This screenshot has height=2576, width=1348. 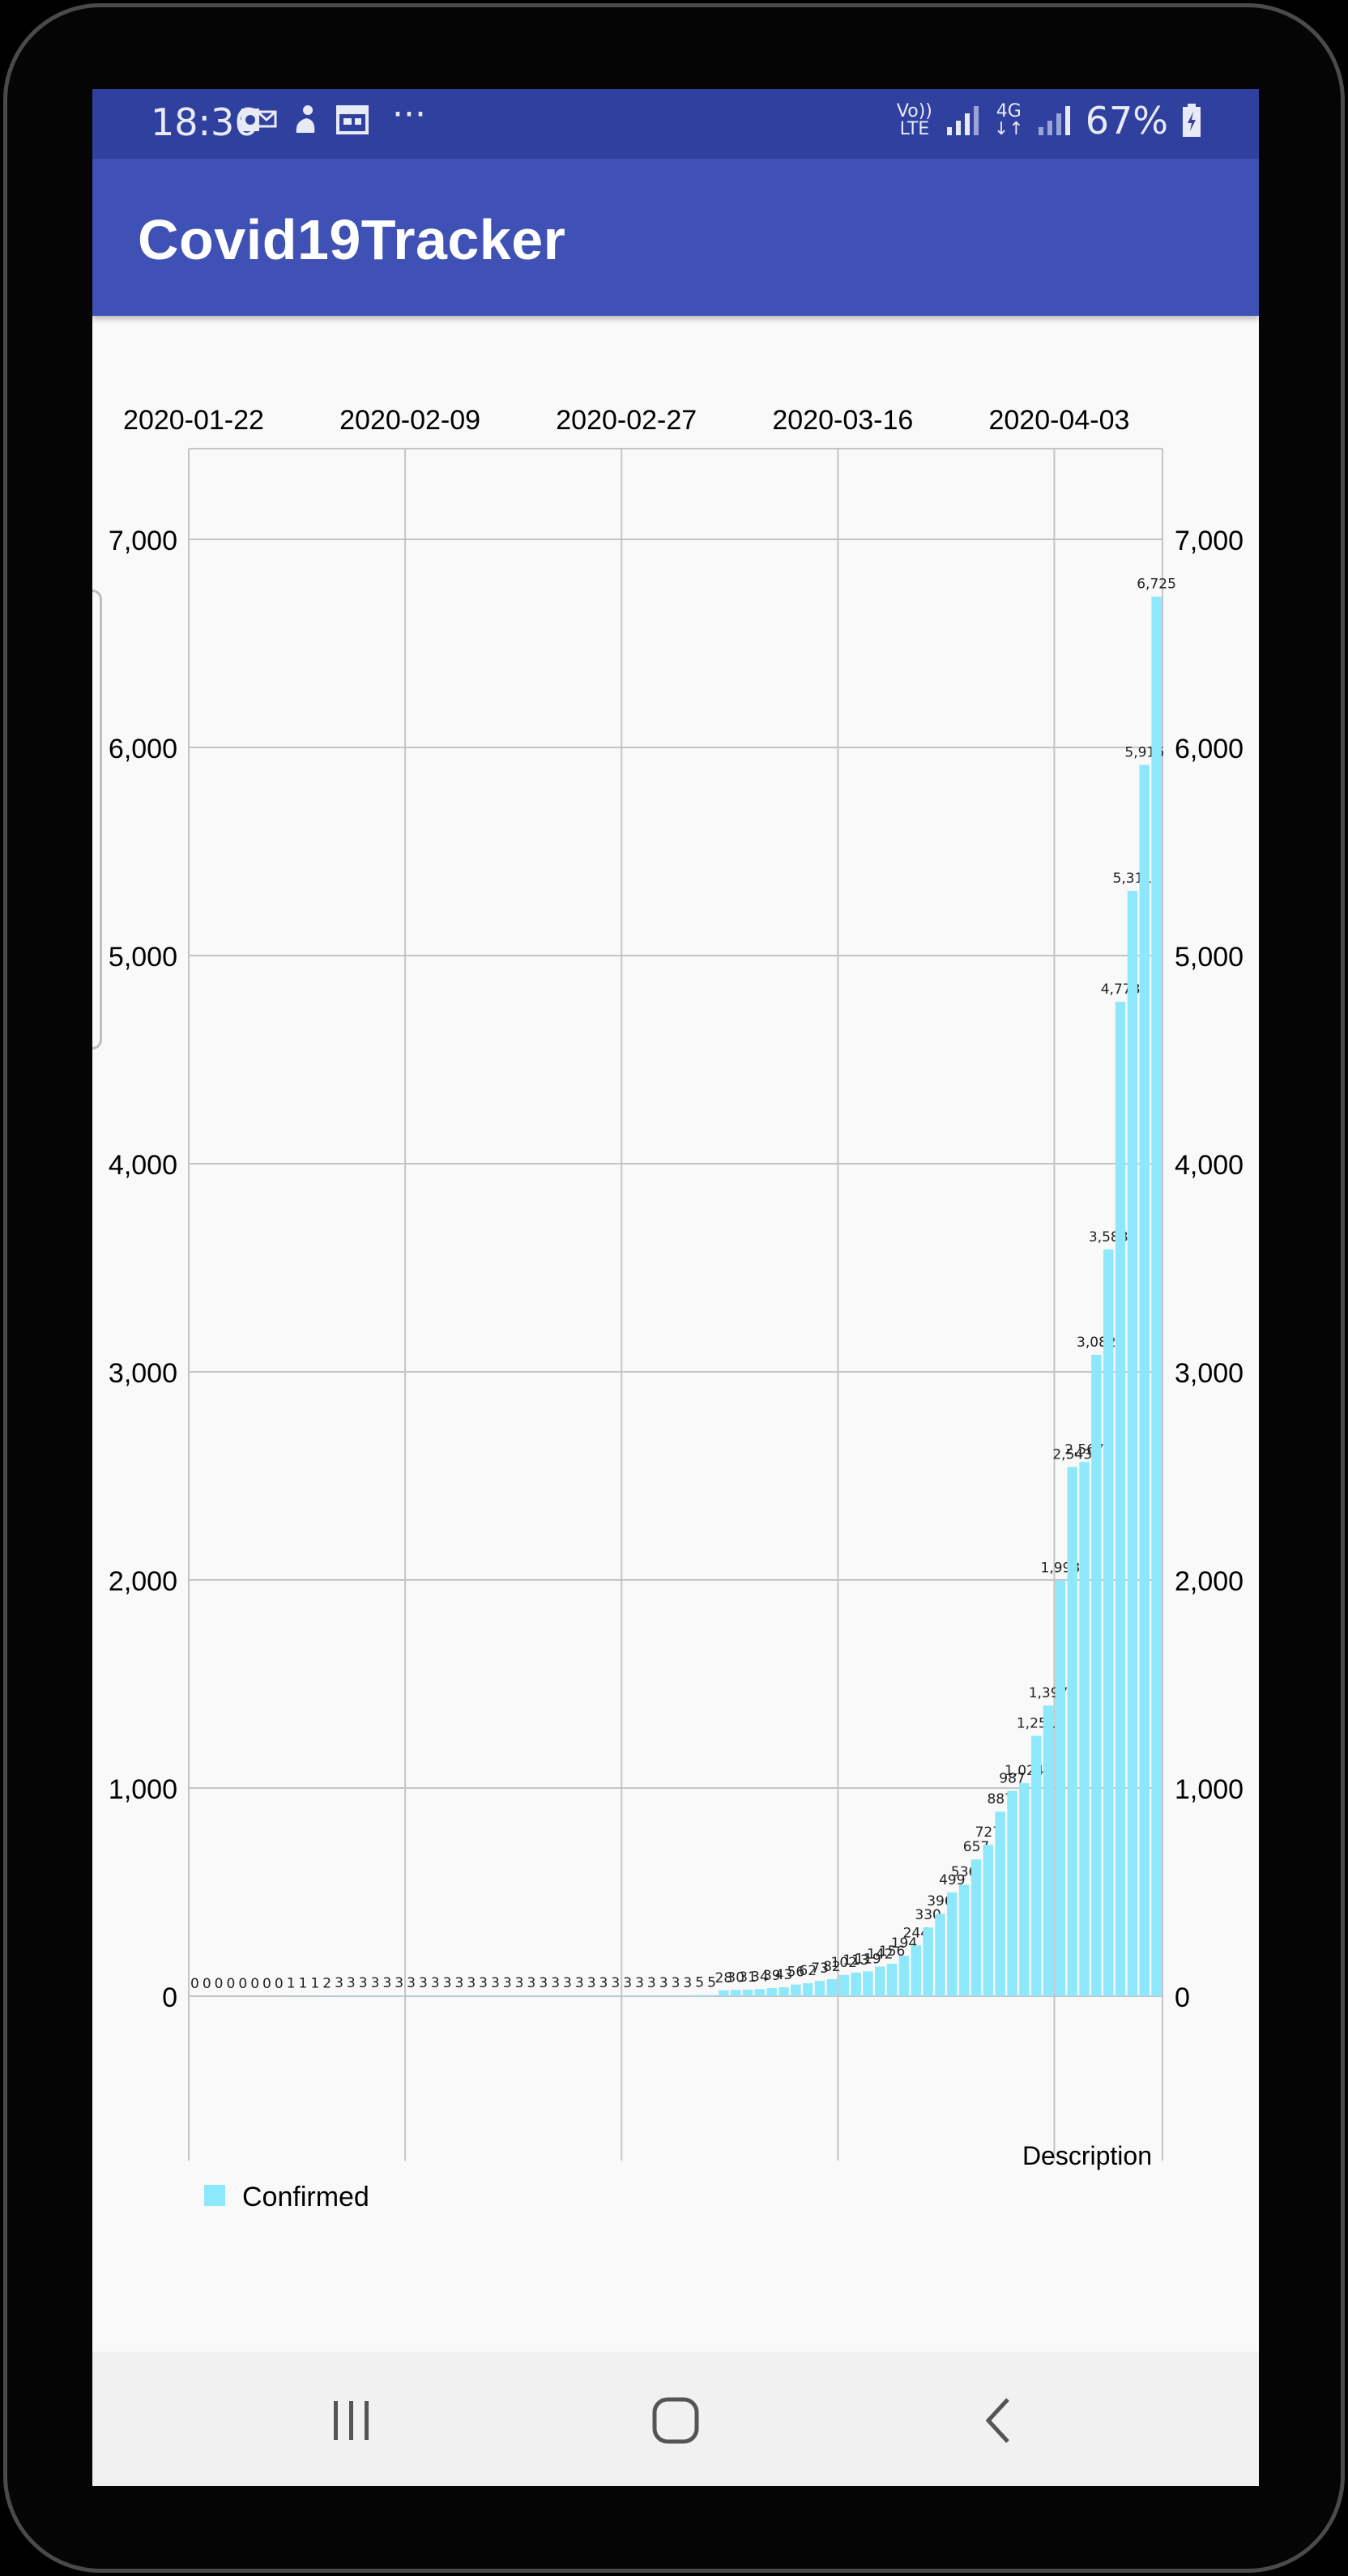 I want to click on home-button, so click(x=675, y=2420).